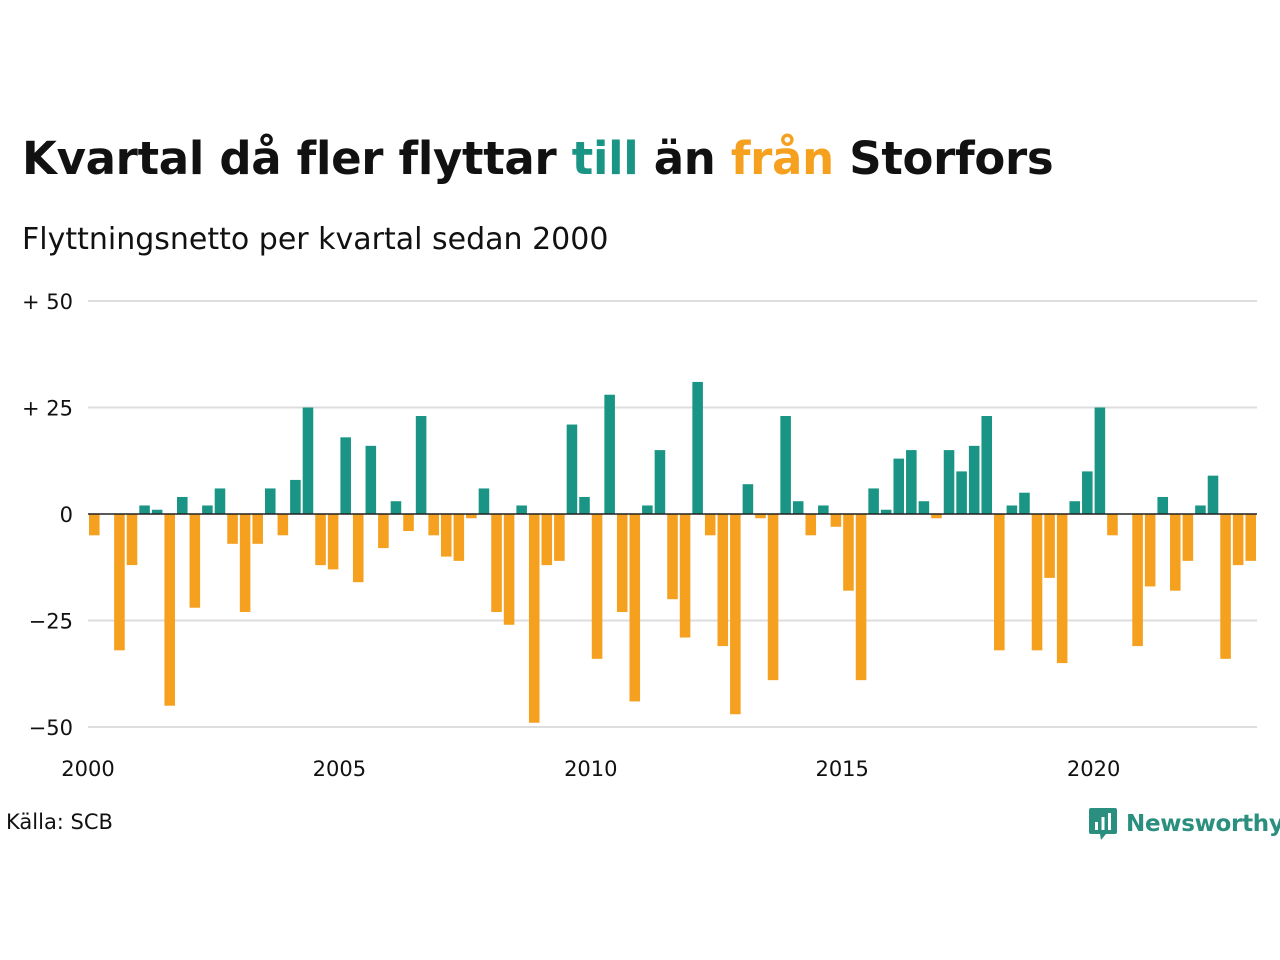  What do you see at coordinates (59, 822) in the screenshot?
I see `source-label: Källa: SCB` at bounding box center [59, 822].